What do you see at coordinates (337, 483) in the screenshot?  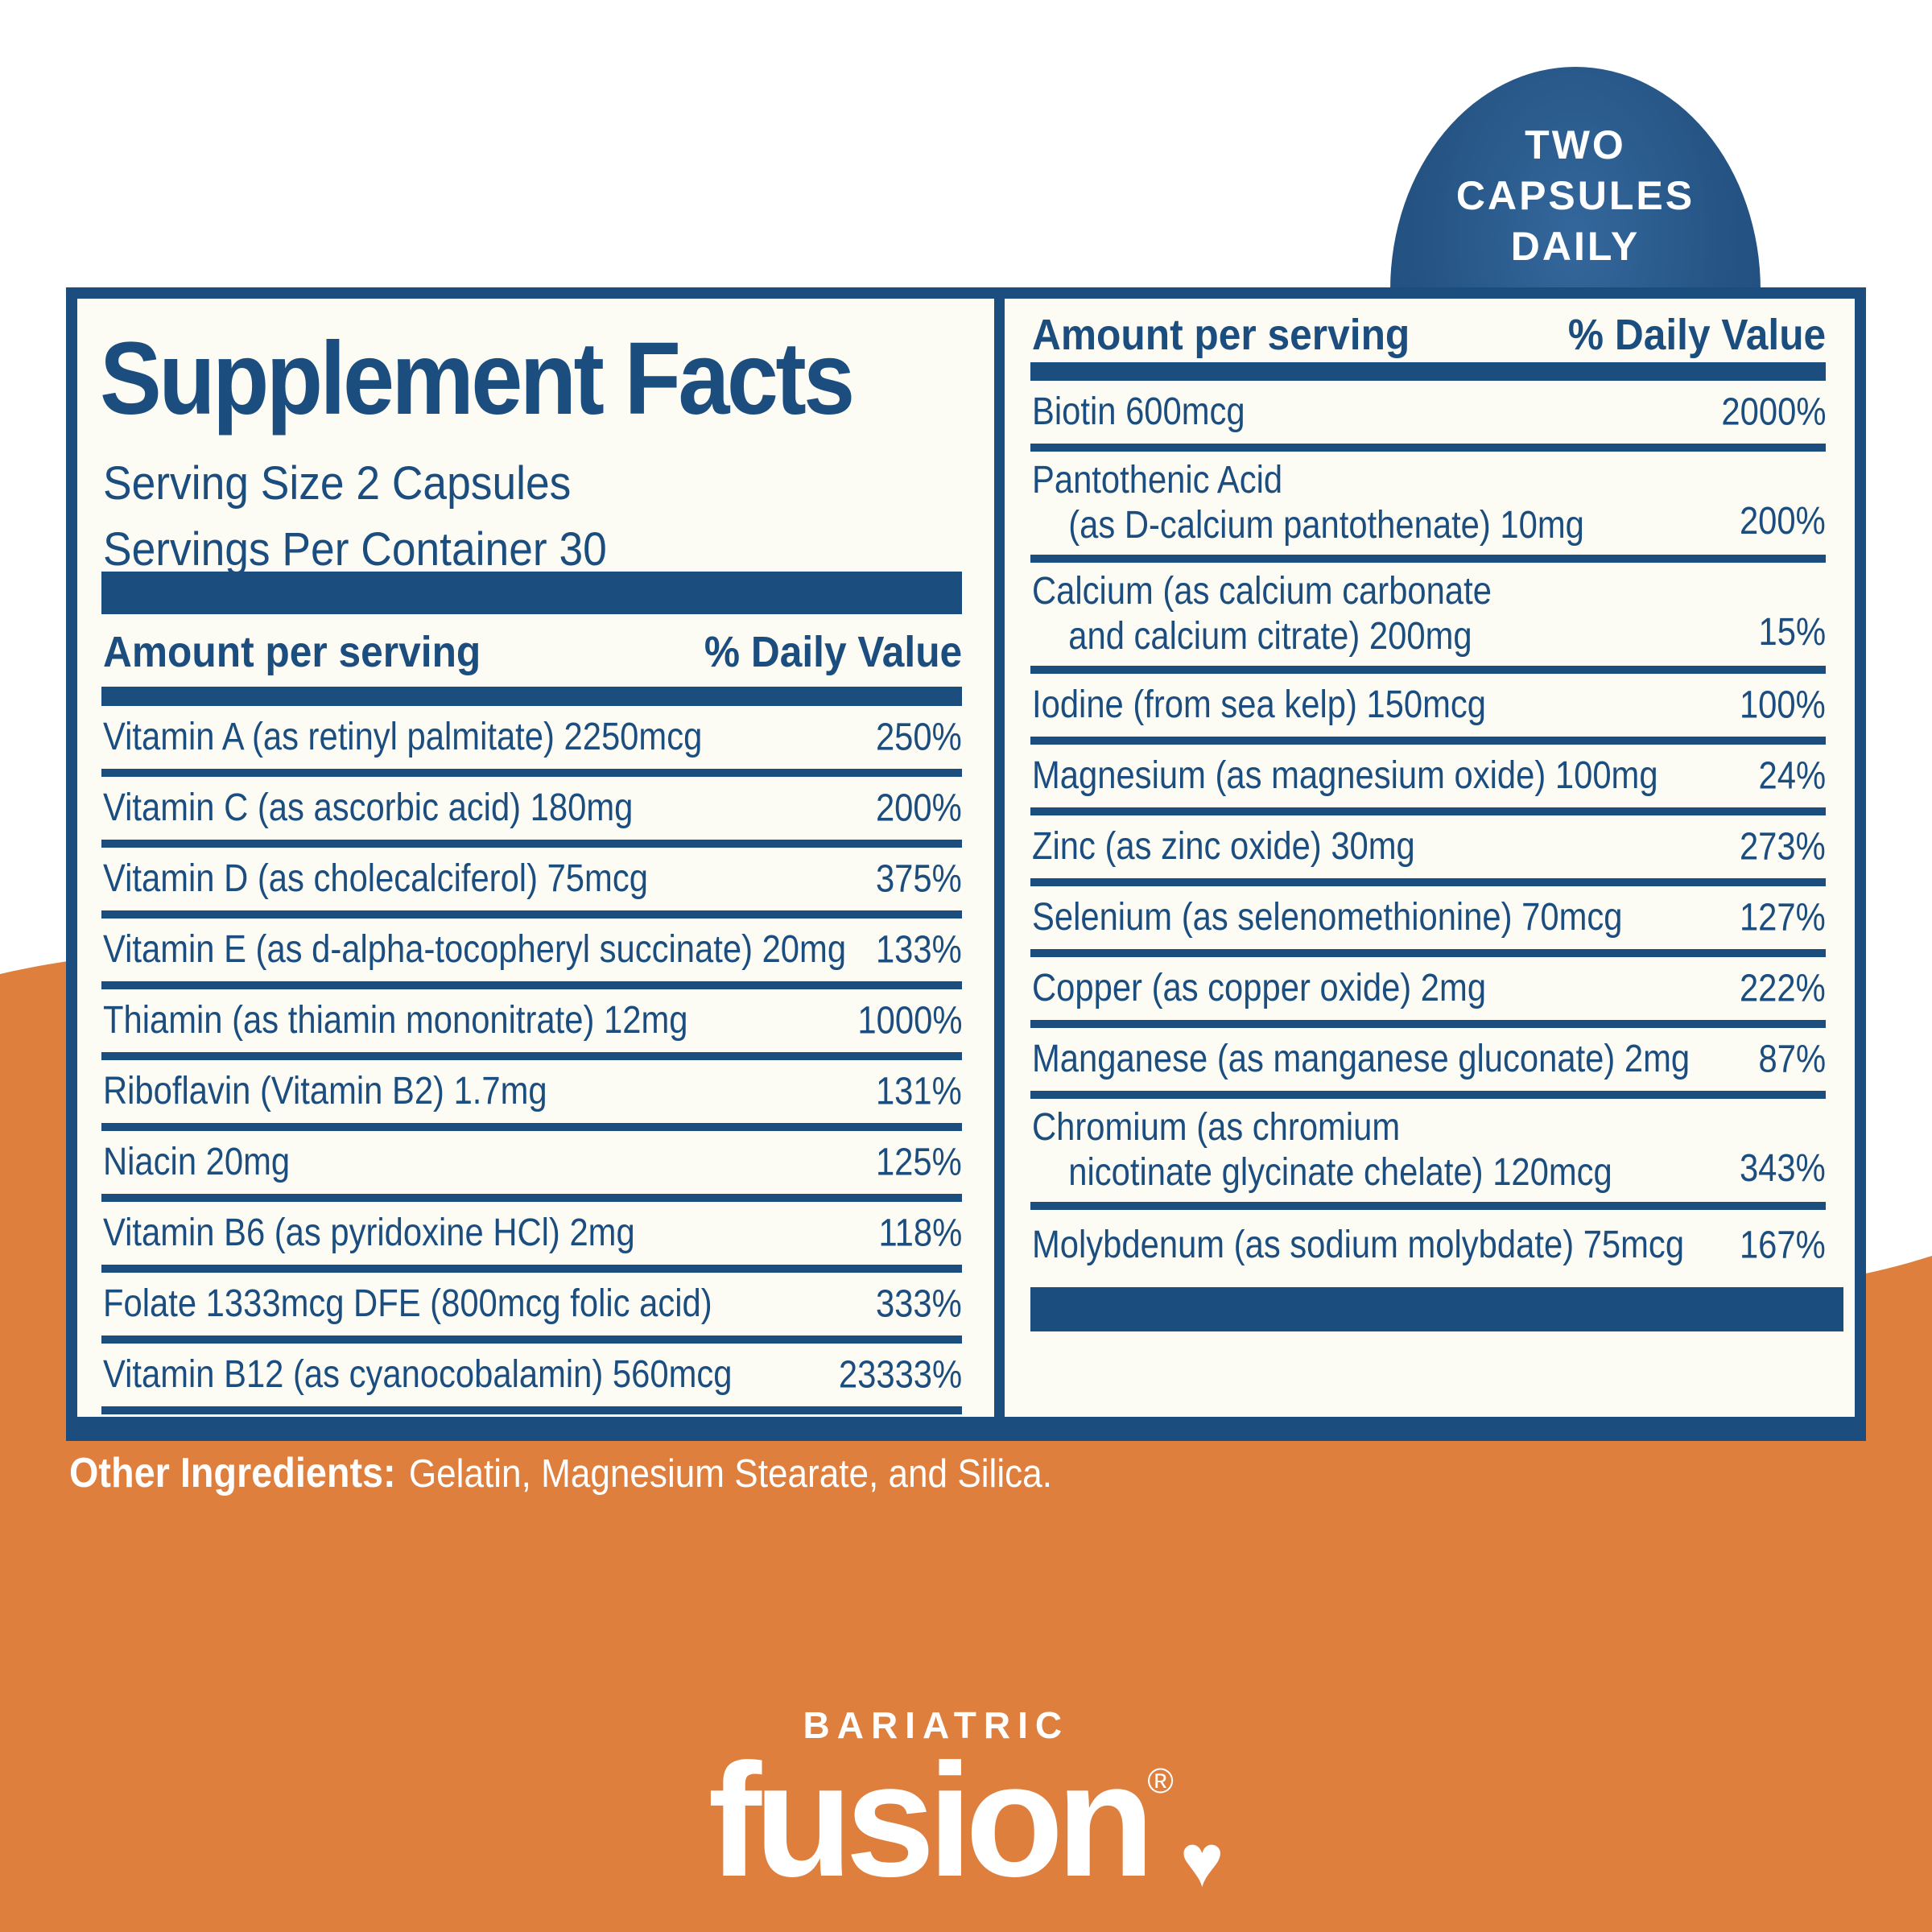 I see `serving-size: Serving Size 2 Capsules` at bounding box center [337, 483].